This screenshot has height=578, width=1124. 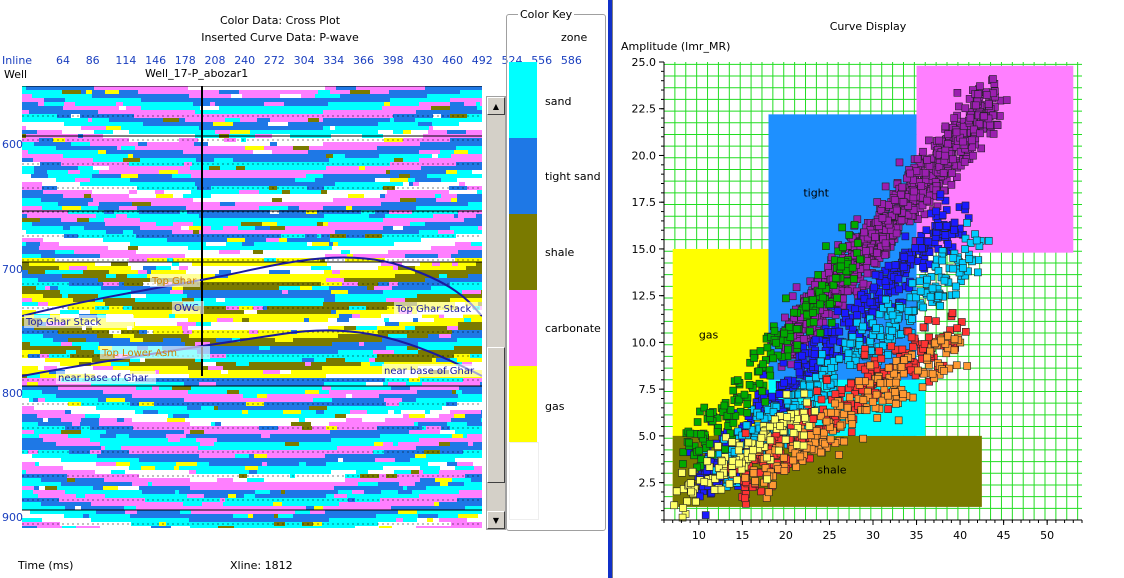 I want to click on time-tick-700: 700, so click(x=12, y=269).